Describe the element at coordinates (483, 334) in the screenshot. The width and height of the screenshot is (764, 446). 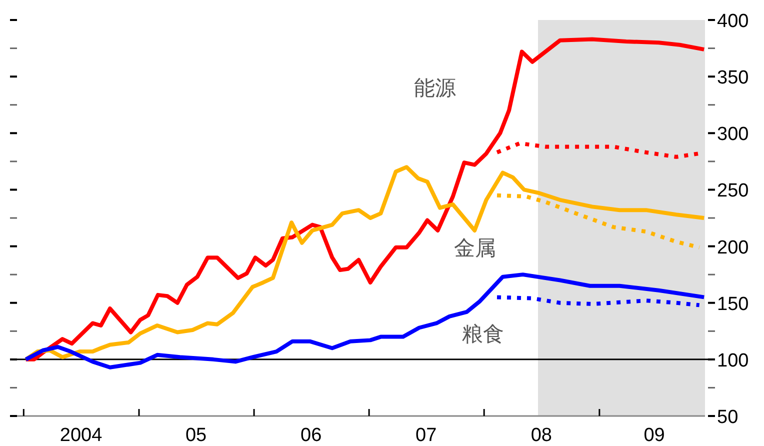
I see `series-name: 粮食` at that location.